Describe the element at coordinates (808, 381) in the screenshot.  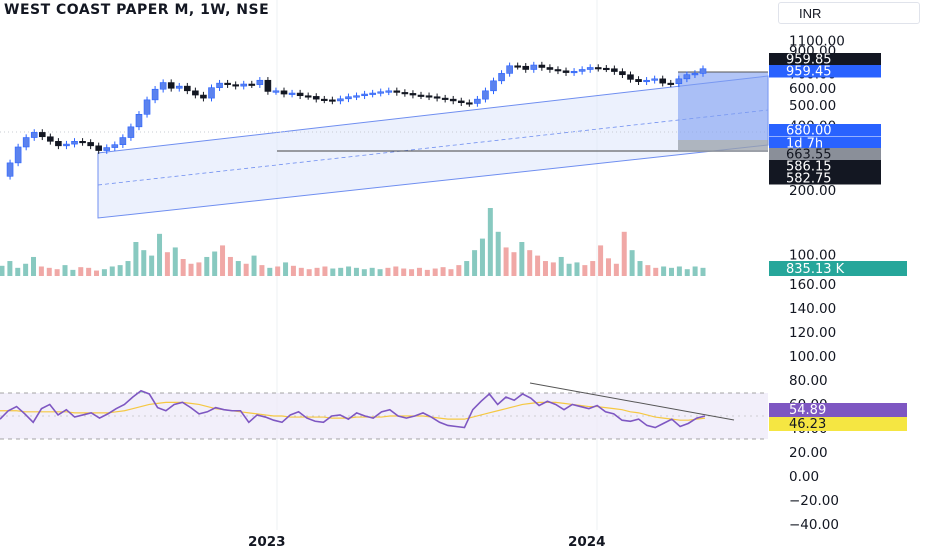
I see `rsi-tick: 80.00` at that location.